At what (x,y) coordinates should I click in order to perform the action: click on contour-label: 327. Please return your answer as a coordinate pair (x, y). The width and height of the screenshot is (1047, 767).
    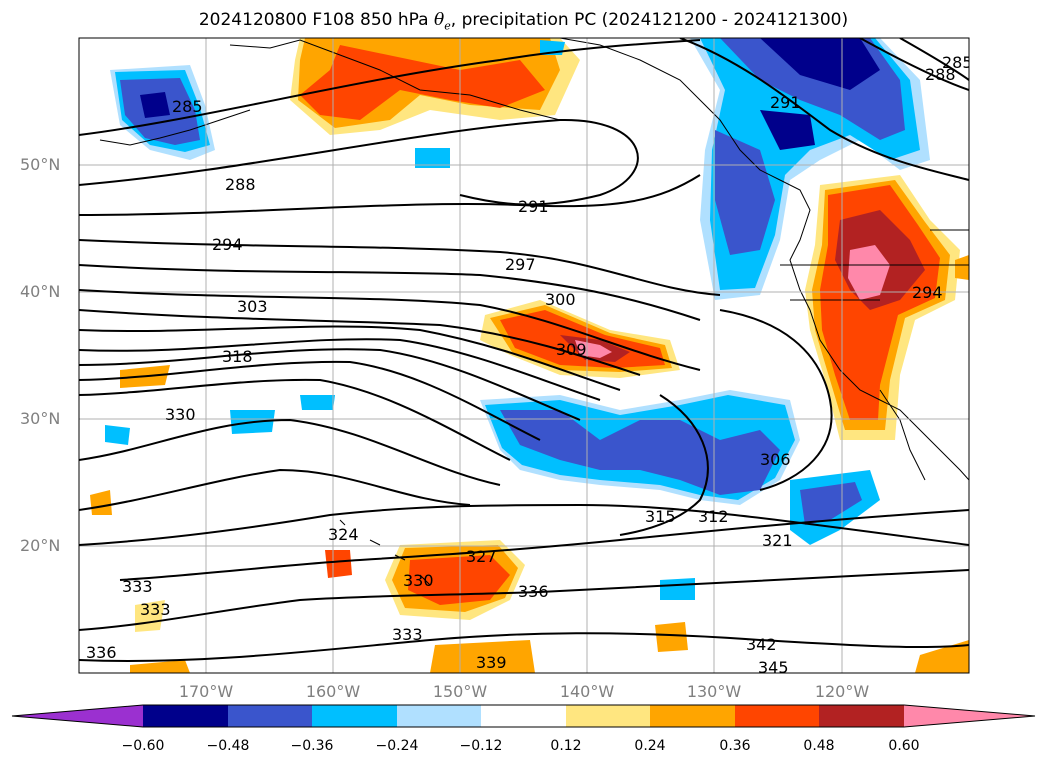
    Looking at the image, I should click on (481, 556).